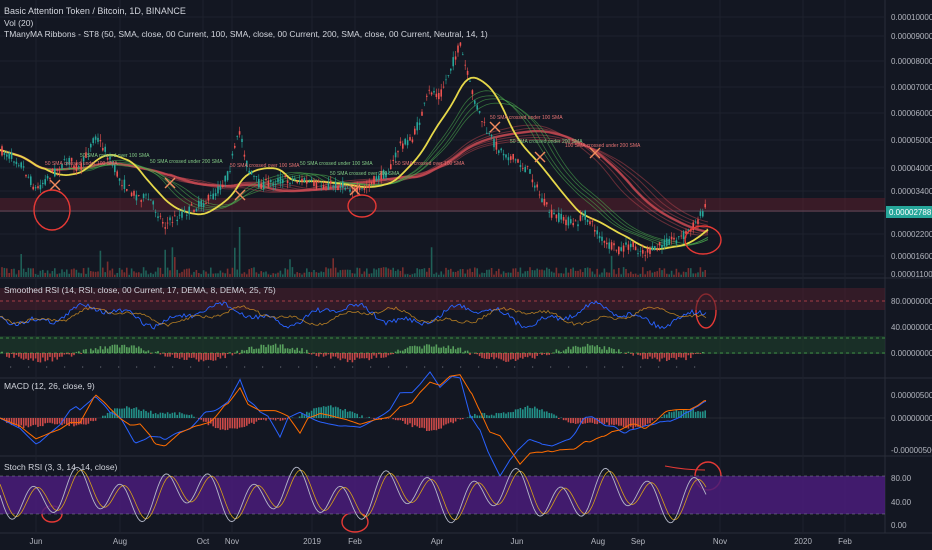 The height and width of the screenshot is (550, 932). I want to click on stoch-d-line, so click(353, 495).